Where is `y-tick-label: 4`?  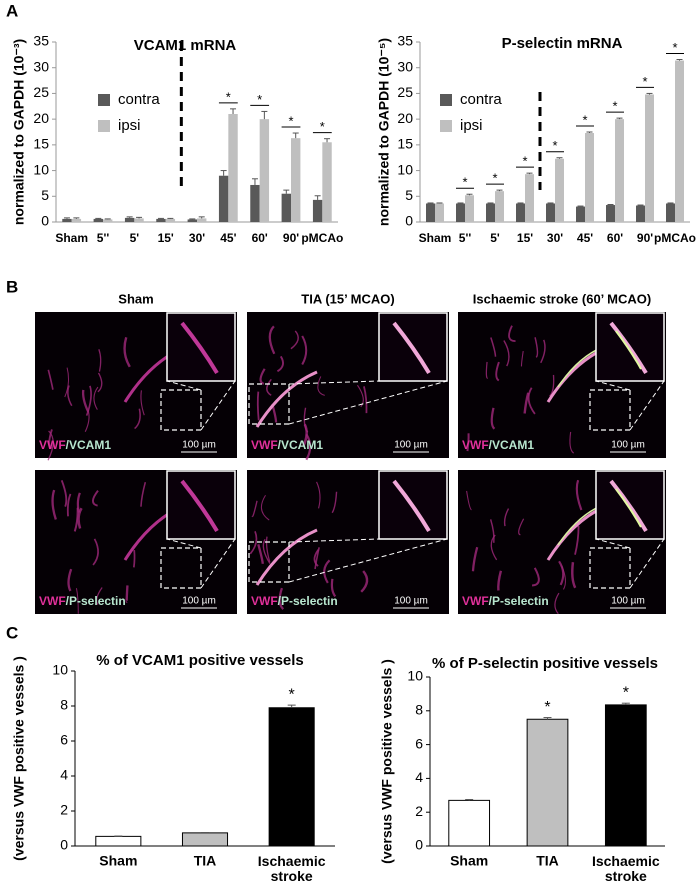
y-tick-label: 4 is located at coordinates (64, 775).